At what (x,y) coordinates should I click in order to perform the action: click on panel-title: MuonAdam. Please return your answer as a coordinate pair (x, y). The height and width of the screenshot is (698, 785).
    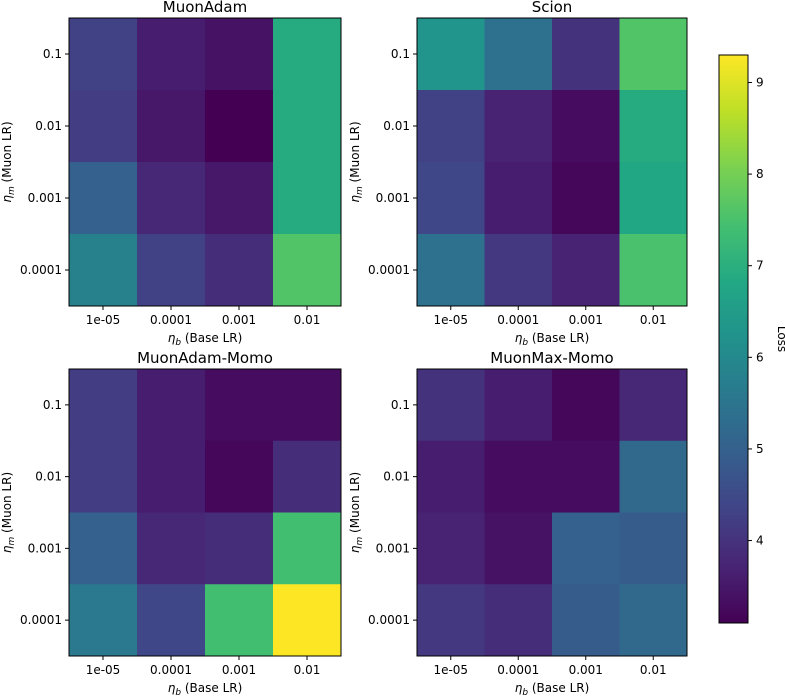
    Looking at the image, I should click on (205, 8).